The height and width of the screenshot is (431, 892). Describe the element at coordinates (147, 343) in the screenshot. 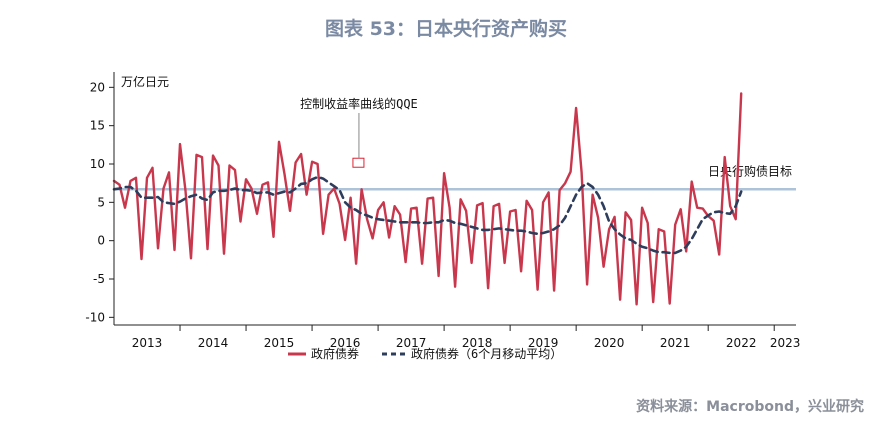

I see `x-tick-label: 2013` at that location.